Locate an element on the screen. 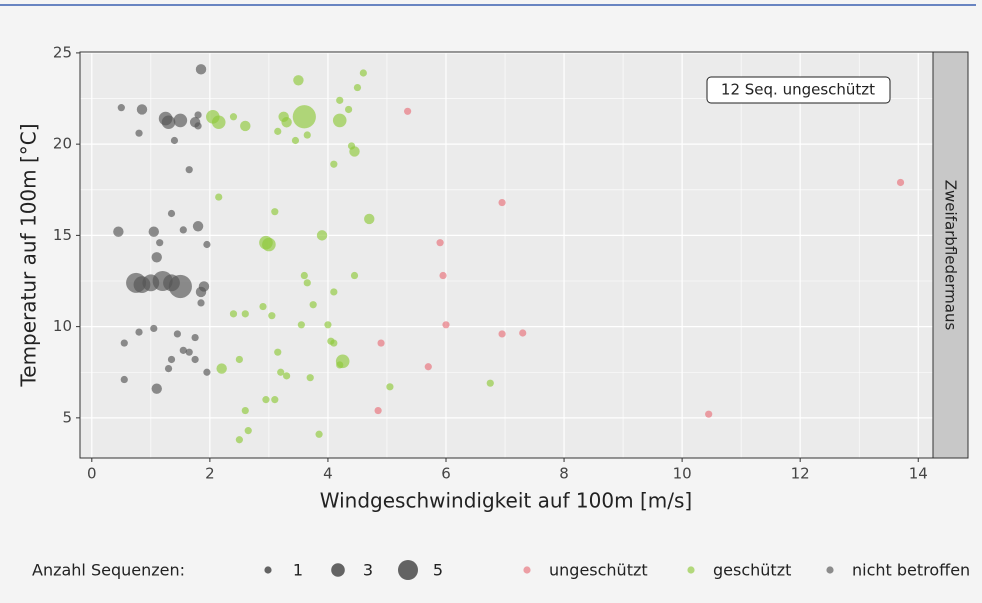 The width and height of the screenshot is (982, 603). y-tick-label: 5 is located at coordinates (67, 417).